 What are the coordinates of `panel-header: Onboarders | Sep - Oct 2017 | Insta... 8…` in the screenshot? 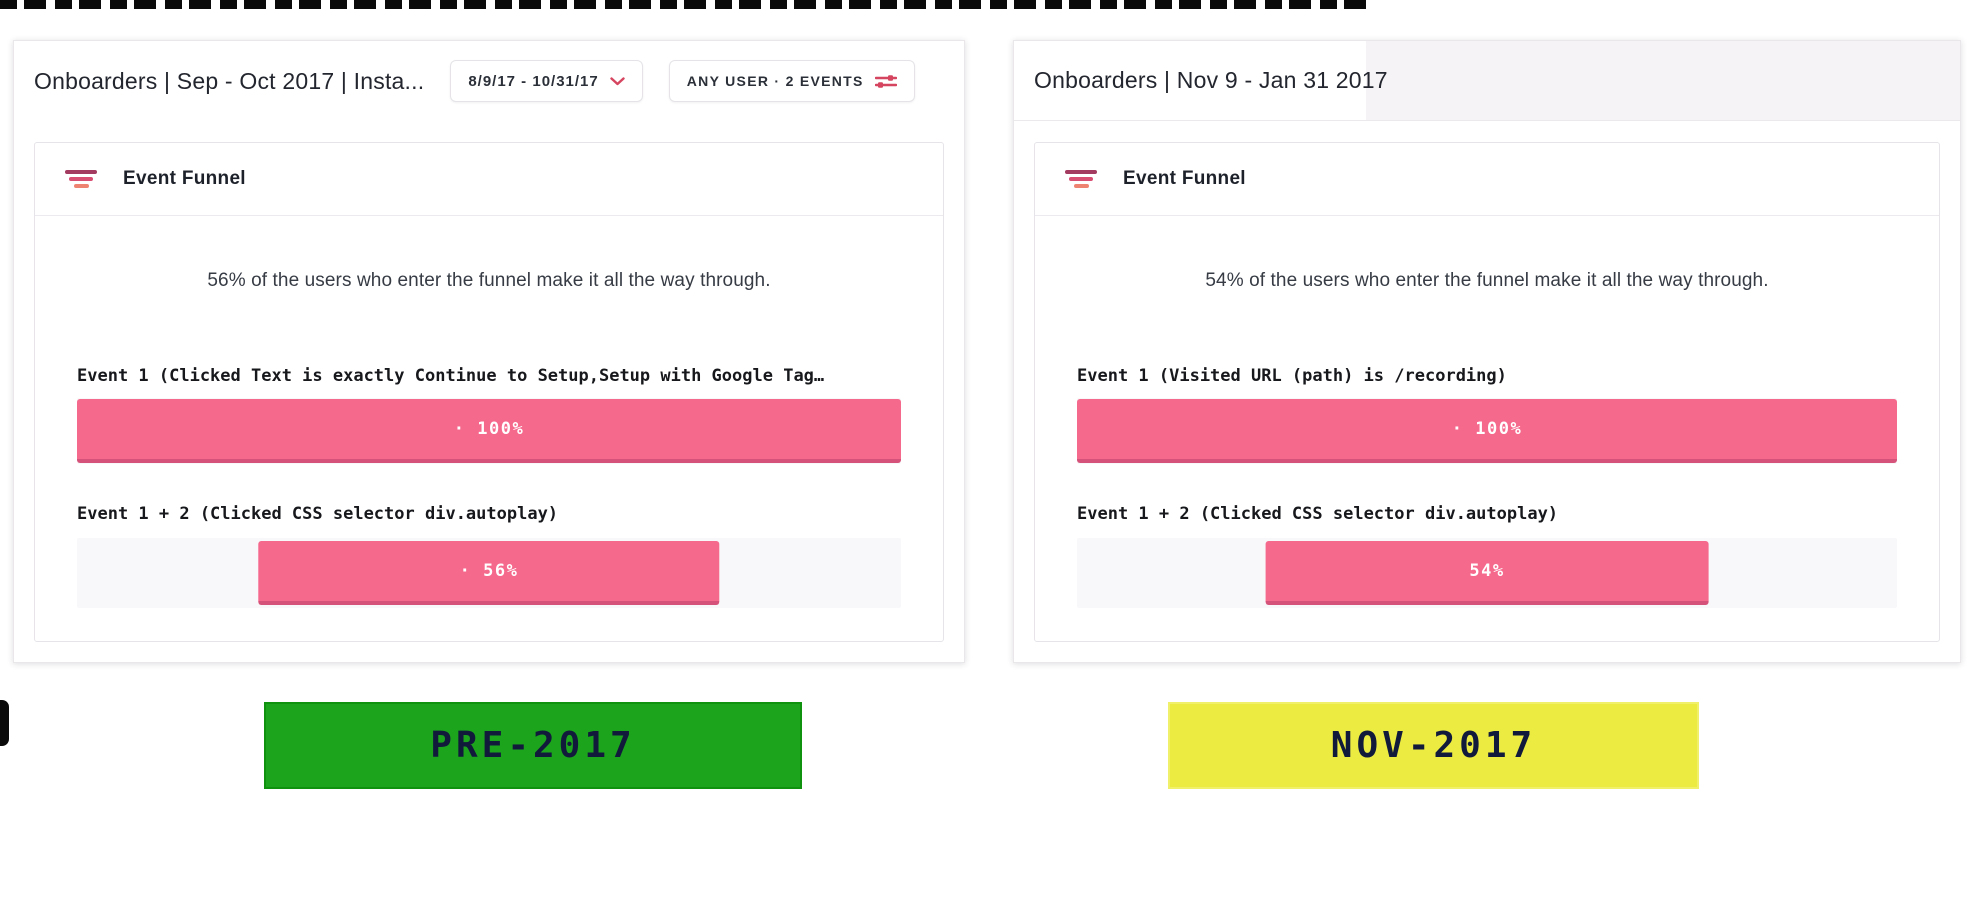 It's located at (489, 81).